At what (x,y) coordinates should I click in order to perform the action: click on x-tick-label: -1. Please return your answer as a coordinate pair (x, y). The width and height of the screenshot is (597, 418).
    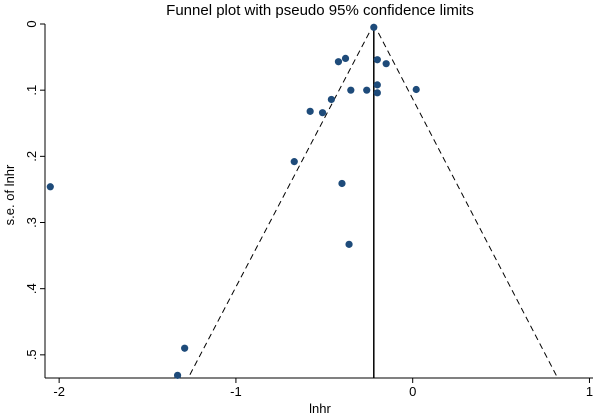
    Looking at the image, I should click on (236, 391).